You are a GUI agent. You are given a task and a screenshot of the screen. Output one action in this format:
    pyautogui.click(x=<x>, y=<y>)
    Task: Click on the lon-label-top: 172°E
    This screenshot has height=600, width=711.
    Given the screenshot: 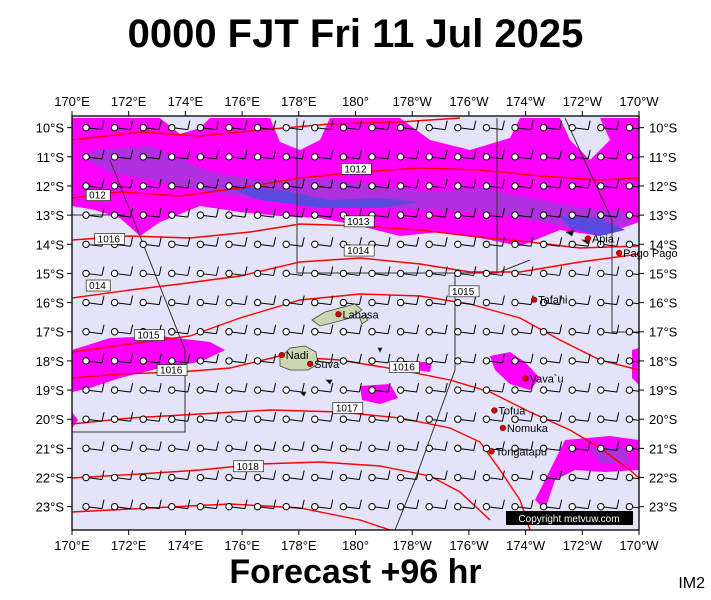 What is the action you would take?
    pyautogui.click(x=129, y=101)
    